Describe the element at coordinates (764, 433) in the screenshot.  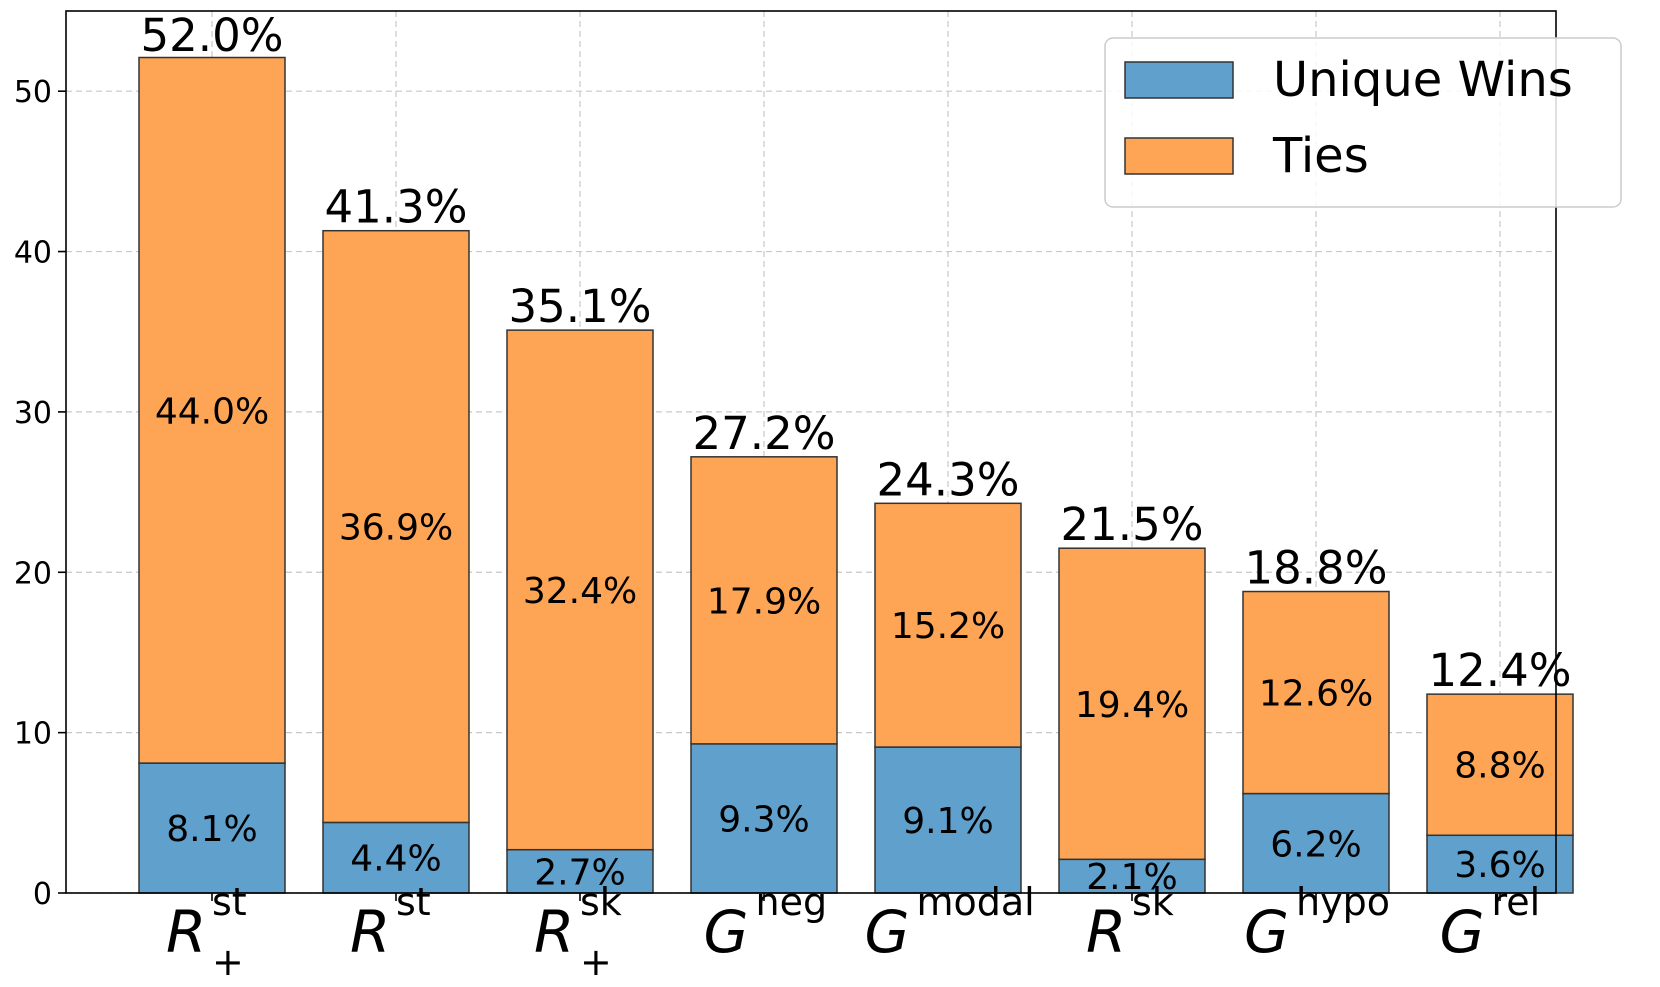
I see `total-label: 27.2%` at that location.